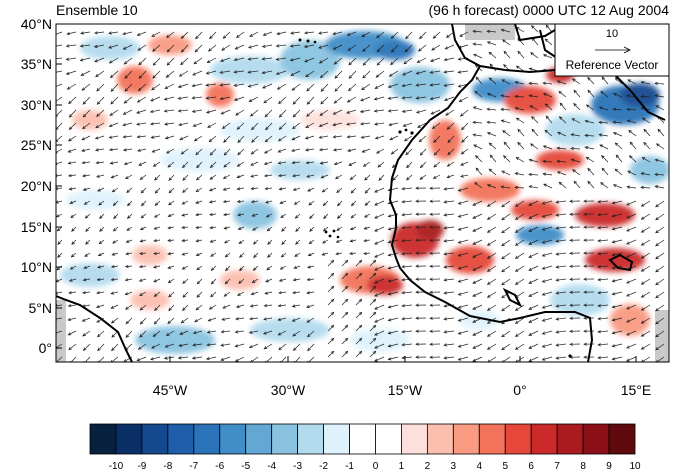 The width and height of the screenshot is (673, 472). I want to click on colorbar, so click(362, 439).